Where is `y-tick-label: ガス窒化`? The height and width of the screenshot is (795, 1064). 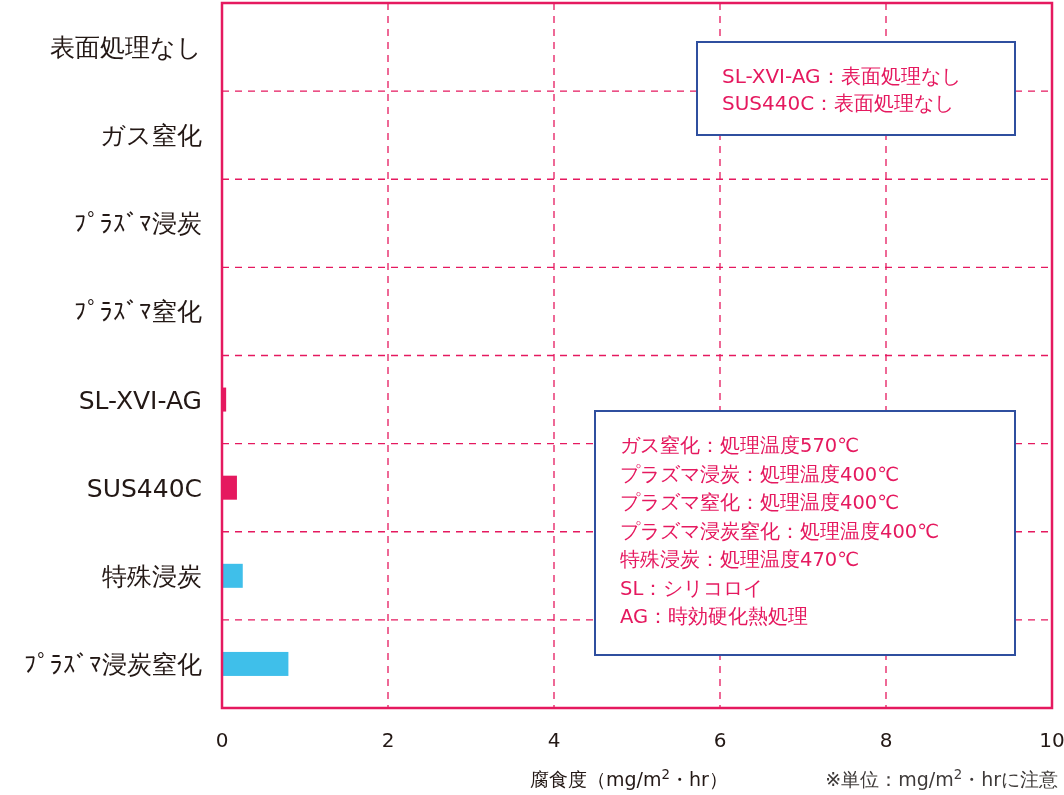
y-tick-label: ガス窒化 is located at coordinates (151, 136).